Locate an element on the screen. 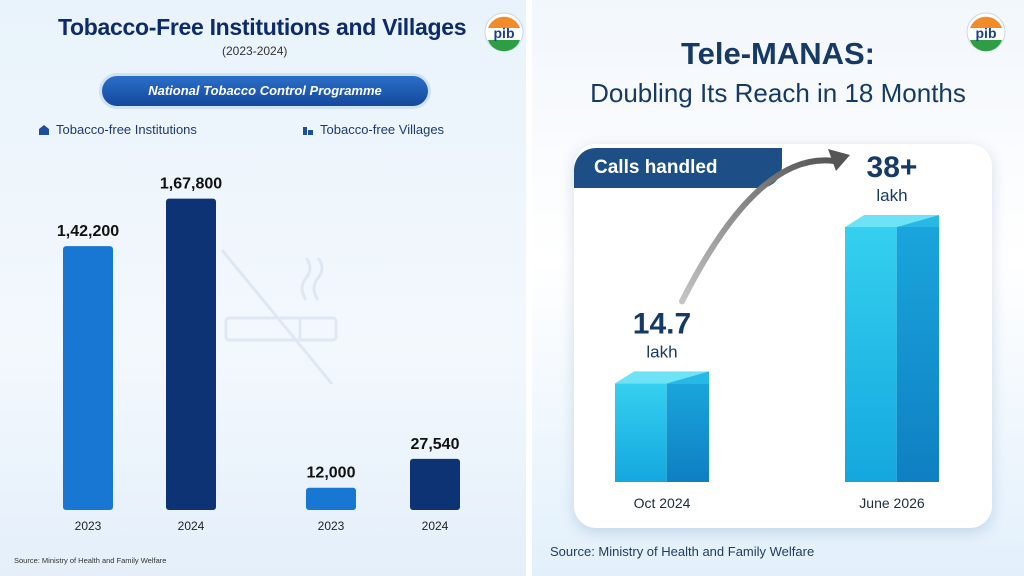  bar-value-label: 38+ is located at coordinates (892, 167).